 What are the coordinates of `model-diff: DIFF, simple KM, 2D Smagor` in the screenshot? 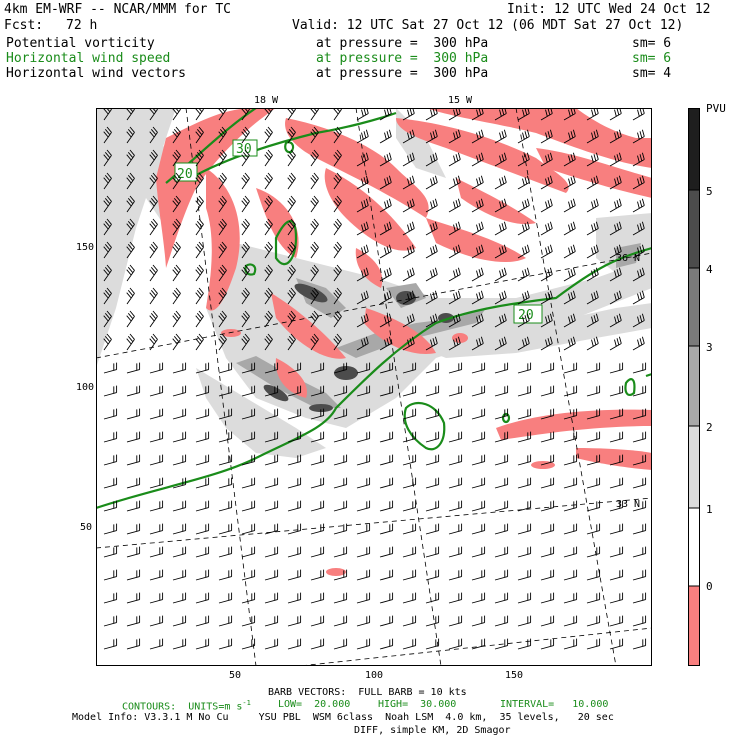 It's located at (432, 730).